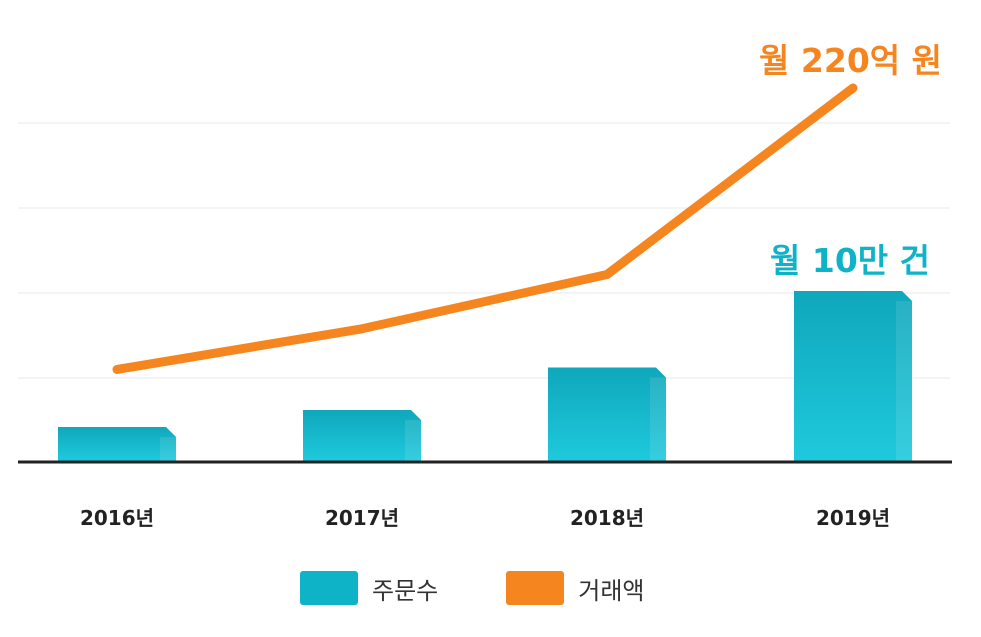 This screenshot has height=637, width=981. Describe the element at coordinates (850, 60) in the screenshot. I see `annotation-transaction: 월 220억 원` at that location.